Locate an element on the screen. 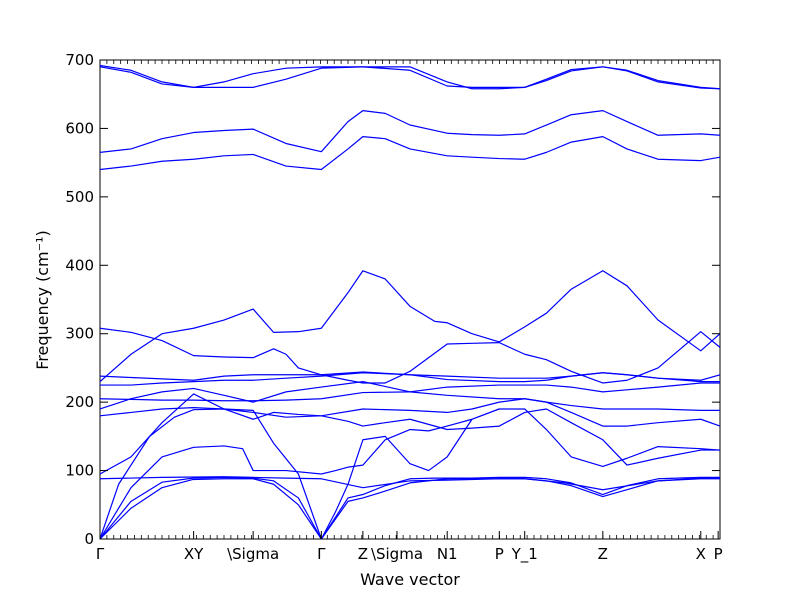  x-tick-label: N1 is located at coordinates (447, 554).